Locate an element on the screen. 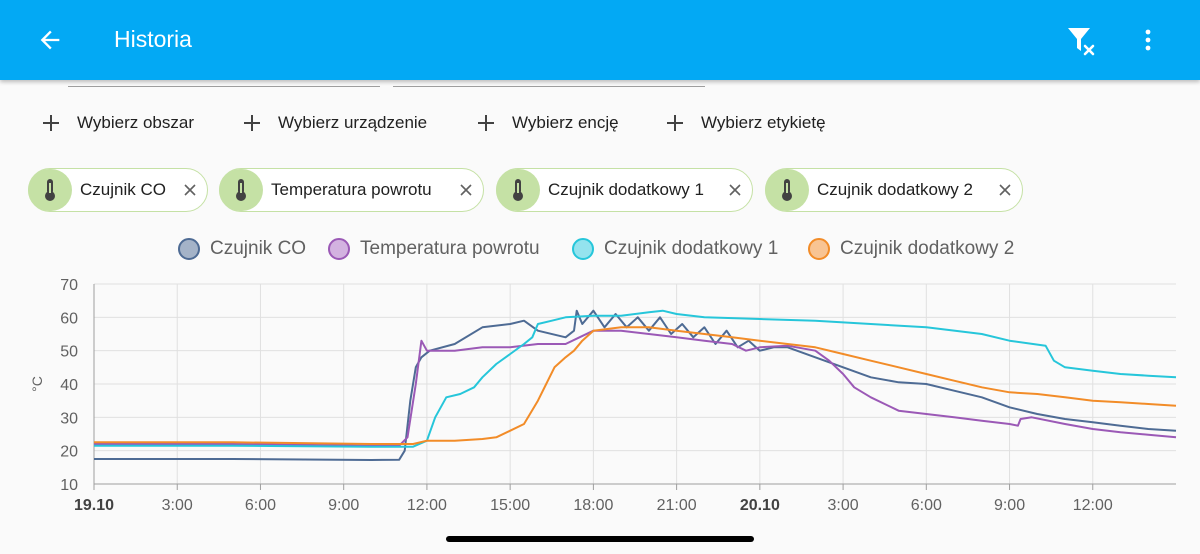  start-date-field-underline is located at coordinates (224, 86).